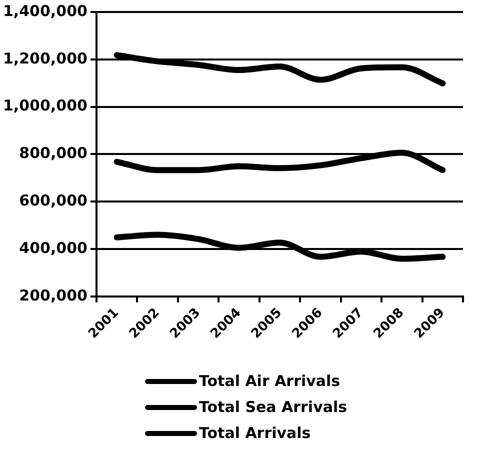  I want to click on y-tick-label: 1,000,000, so click(45, 105).